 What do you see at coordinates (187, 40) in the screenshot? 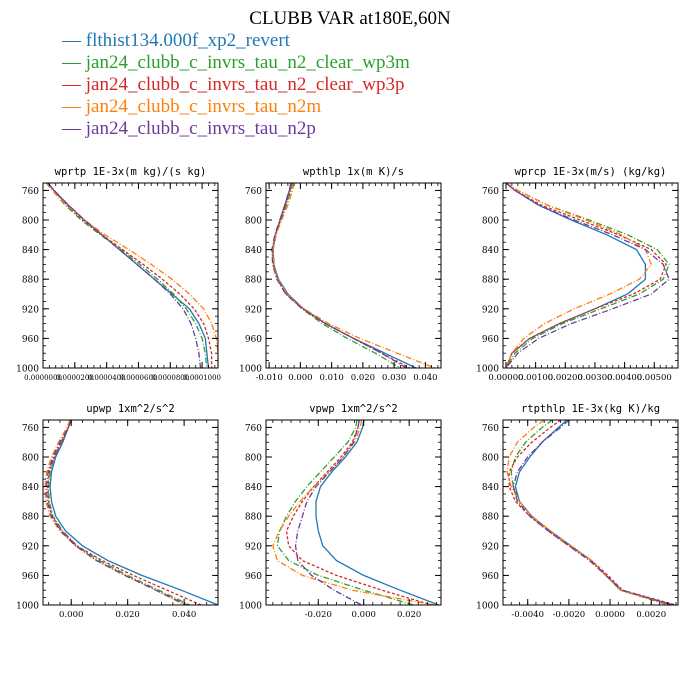
I see `legend-label: flthist134.000f_xp2_revert` at bounding box center [187, 40].